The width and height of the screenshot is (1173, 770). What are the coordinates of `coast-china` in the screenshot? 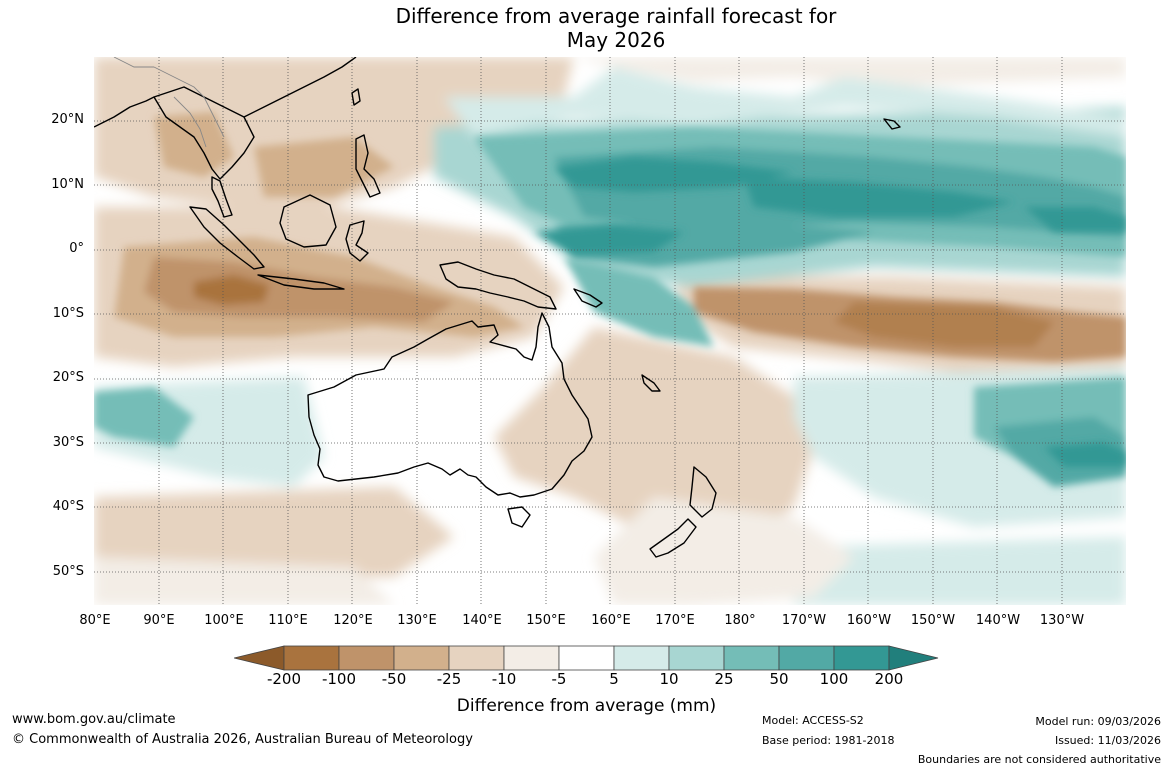 It's located at (300, 87).